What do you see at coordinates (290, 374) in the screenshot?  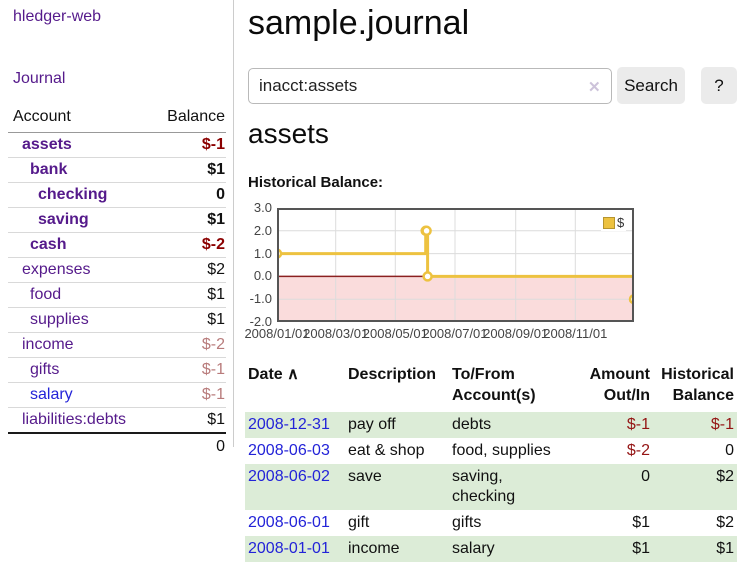 I see `sort-asc-icon: ∧` at bounding box center [290, 374].